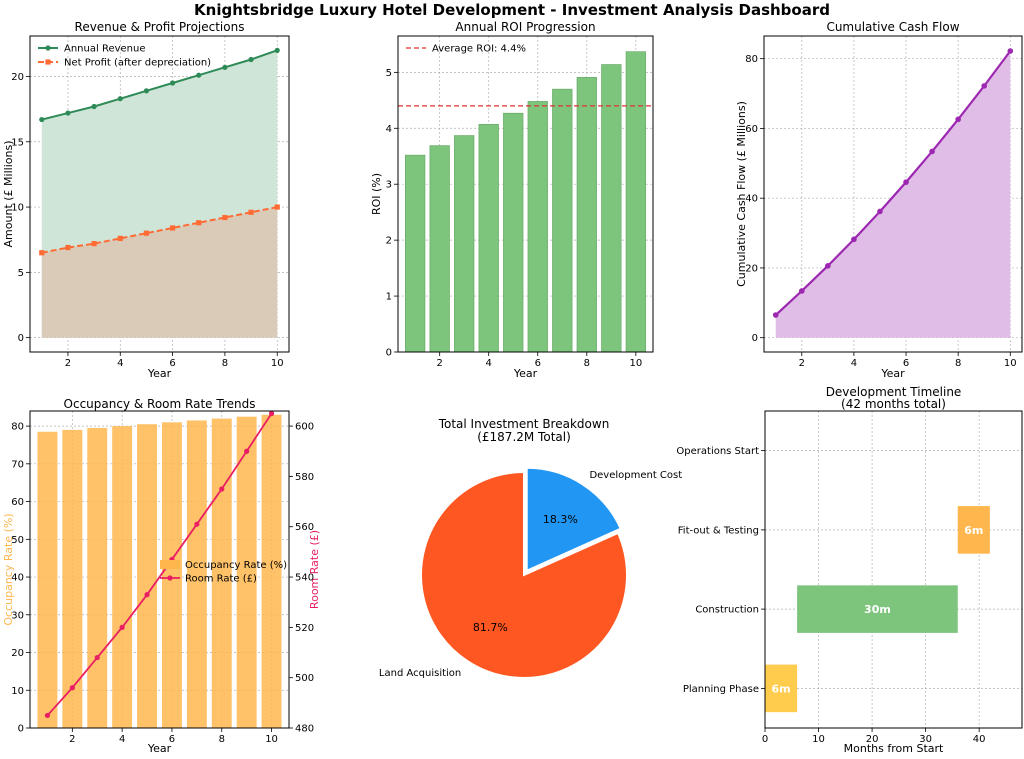  What do you see at coordinates (587, 363) in the screenshot?
I see `roi-x-tick-label: 8` at bounding box center [587, 363].